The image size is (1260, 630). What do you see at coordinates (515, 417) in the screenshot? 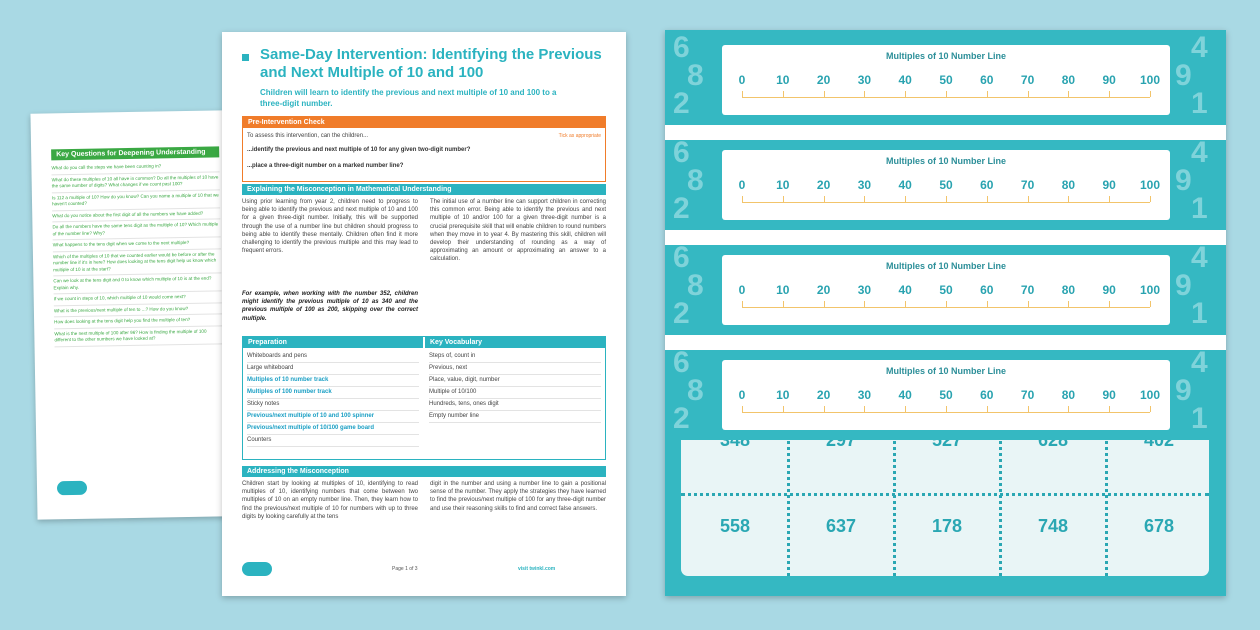
I see `list-item: Empty number line` at bounding box center [515, 417].